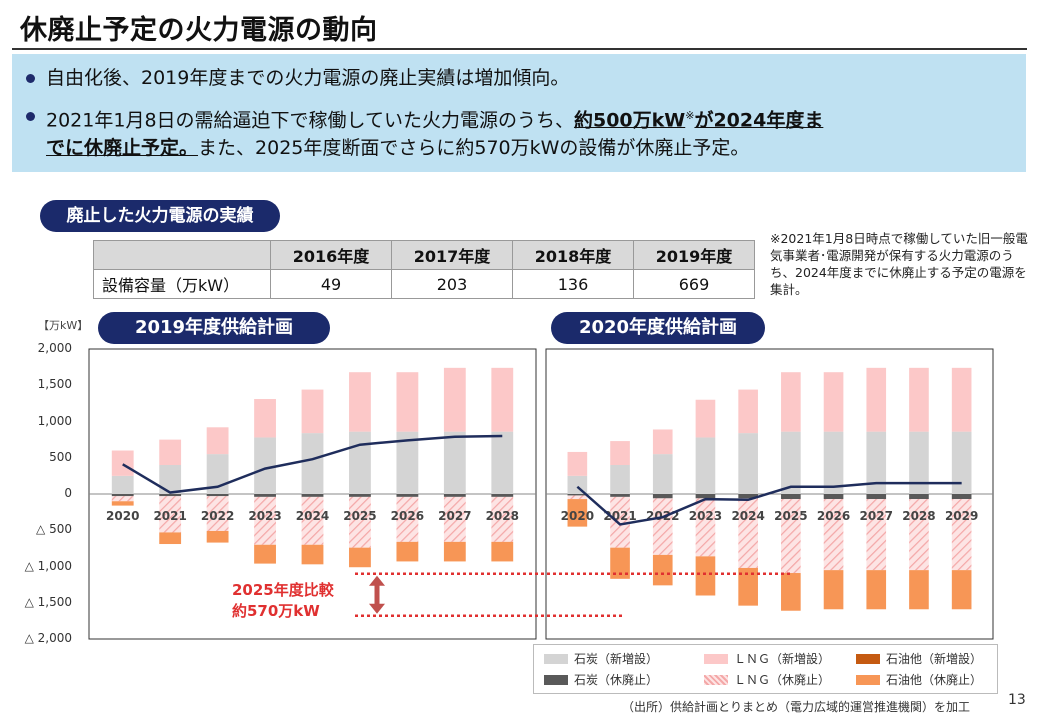  Describe the element at coordinates (876, 516) in the screenshot. I see `x-tick-label: 2027` at that location.